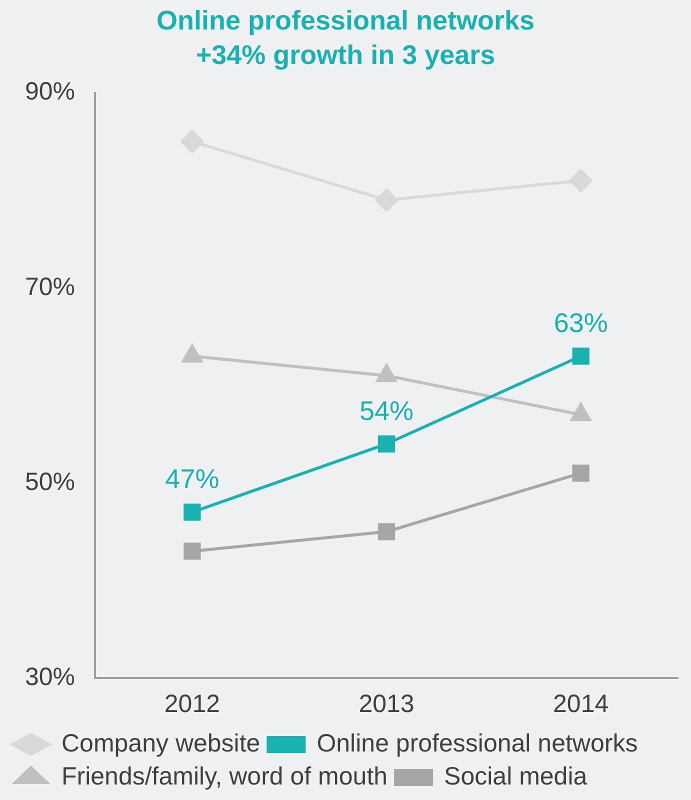 The width and height of the screenshot is (691, 800). I want to click on legend-label: Company website, so click(161, 743).